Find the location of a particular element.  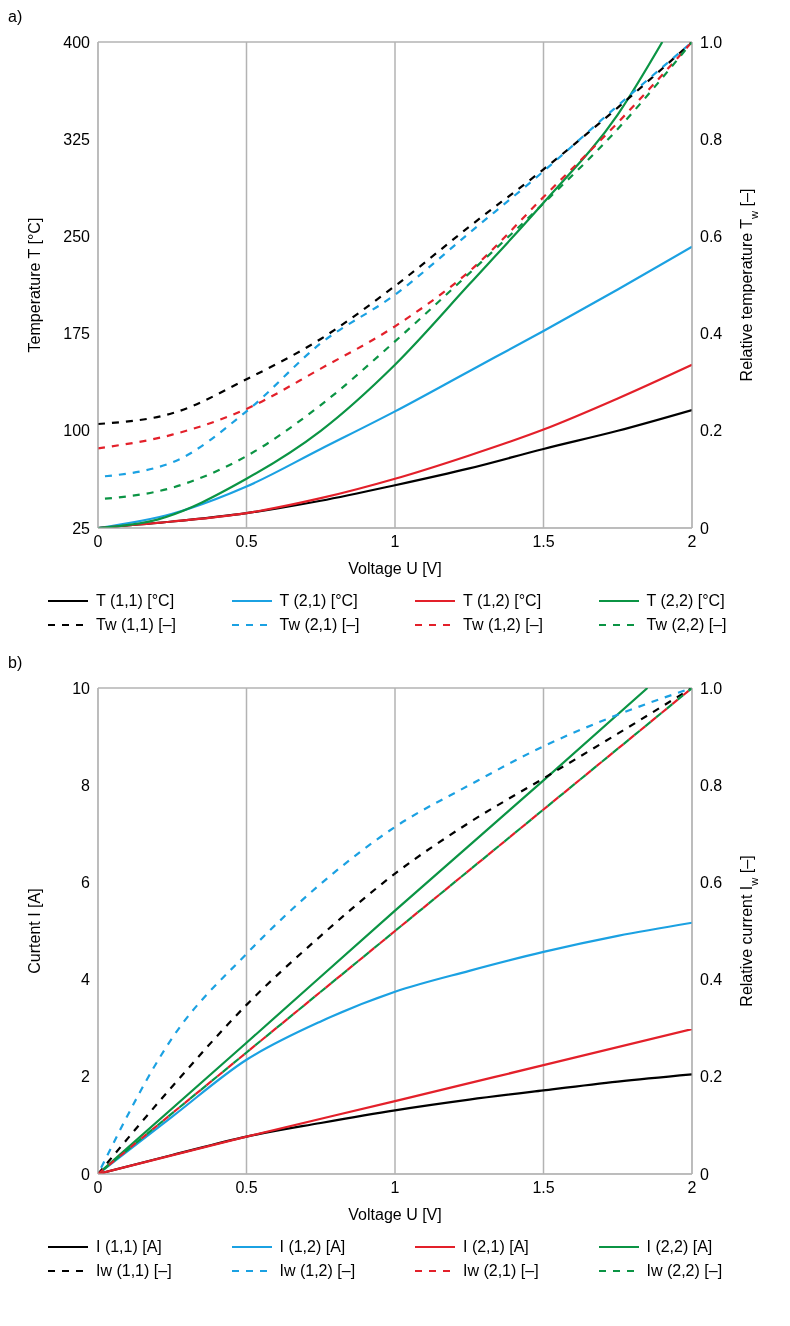

legend-label: I (1,1) [A] is located at coordinates (129, 1247).